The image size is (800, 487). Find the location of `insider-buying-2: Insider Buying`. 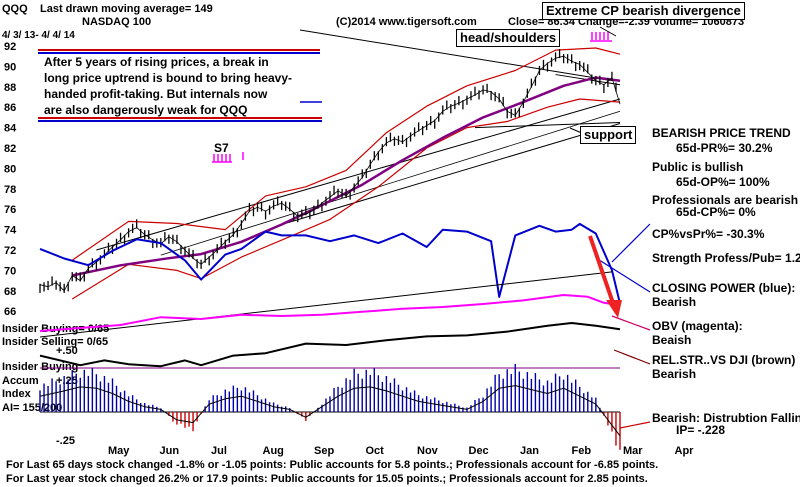

insider-buying-2: Insider Buying is located at coordinates (40, 367).